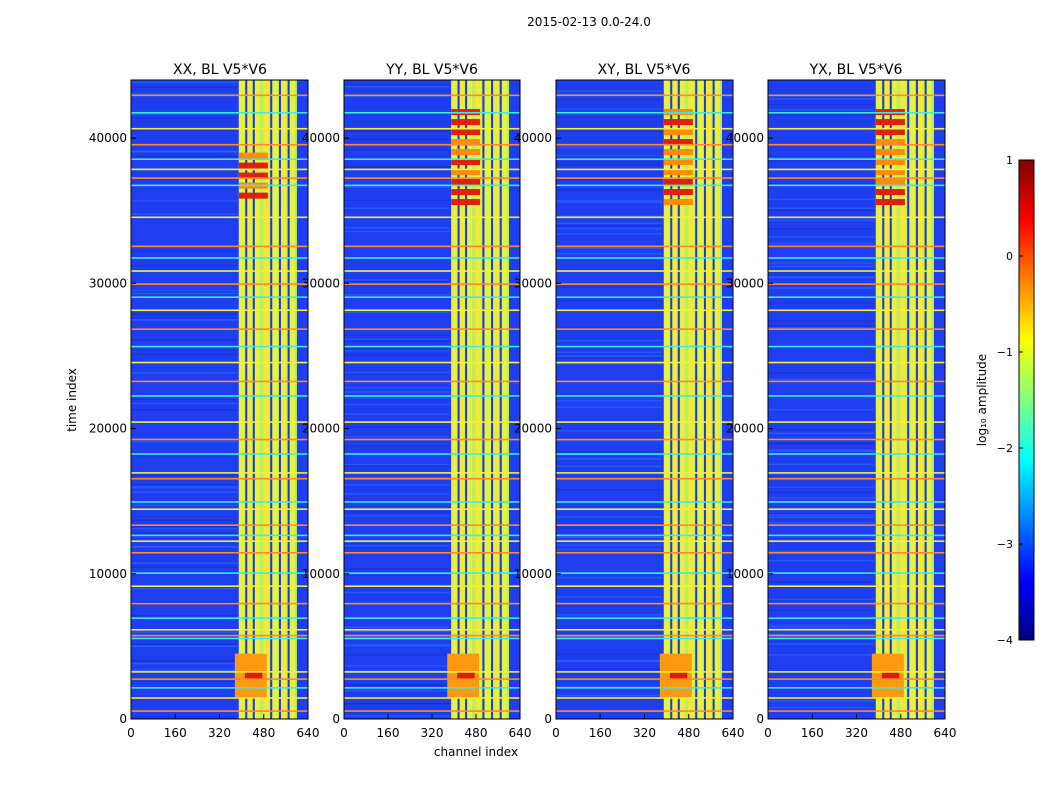 The width and height of the screenshot is (1050, 800). What do you see at coordinates (1009, 160) in the screenshot?
I see `colorbar-tick-label: 1` at bounding box center [1009, 160].